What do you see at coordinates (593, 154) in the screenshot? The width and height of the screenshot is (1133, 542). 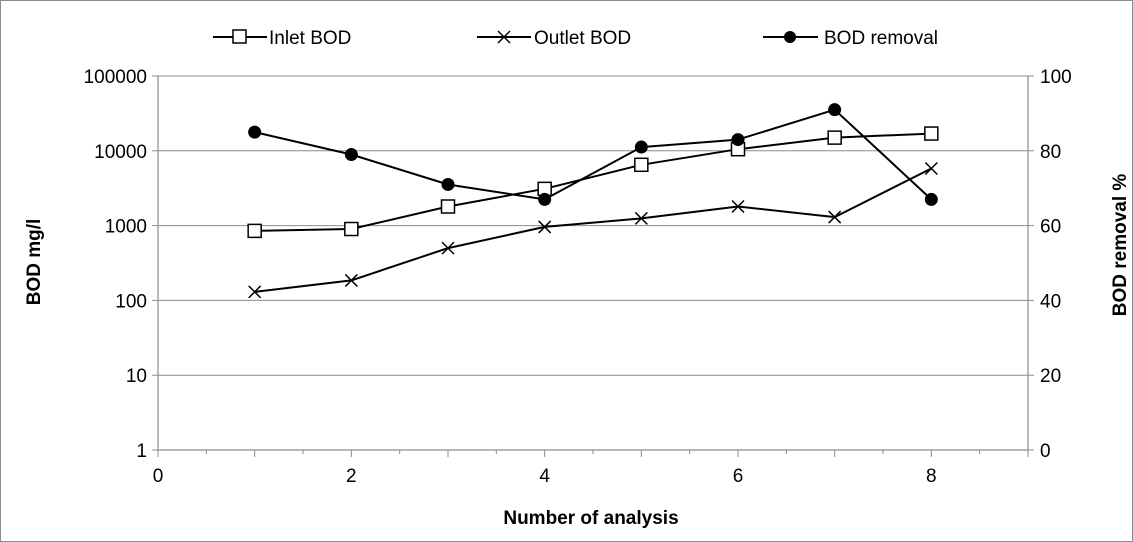 I see `series-line-bod-removal` at bounding box center [593, 154].